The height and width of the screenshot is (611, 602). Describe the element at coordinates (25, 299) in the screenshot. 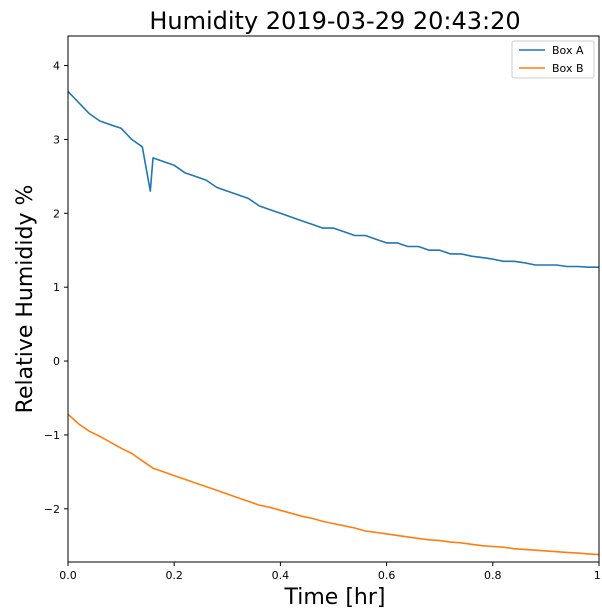

I see `y-axis-label: Relative Humididy %` at that location.